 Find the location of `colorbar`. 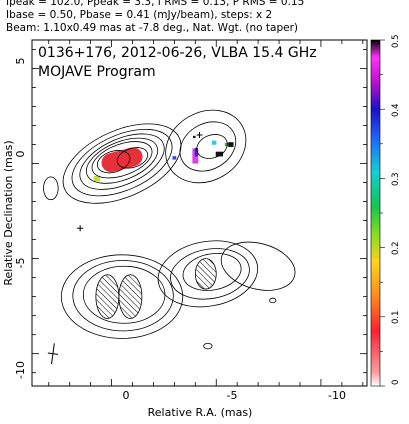

colorbar is located at coordinates (375, 213).